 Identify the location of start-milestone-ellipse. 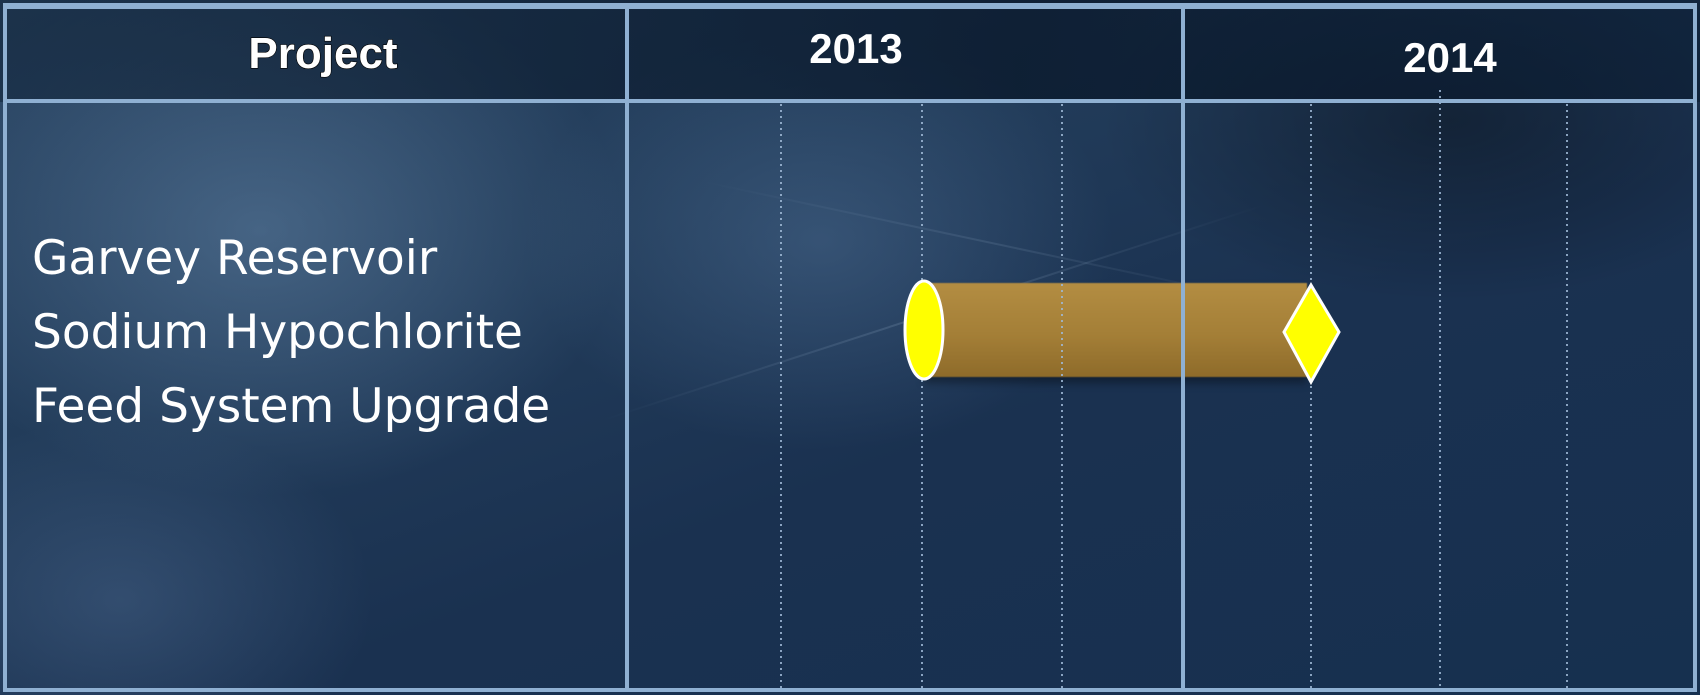
(924, 330).